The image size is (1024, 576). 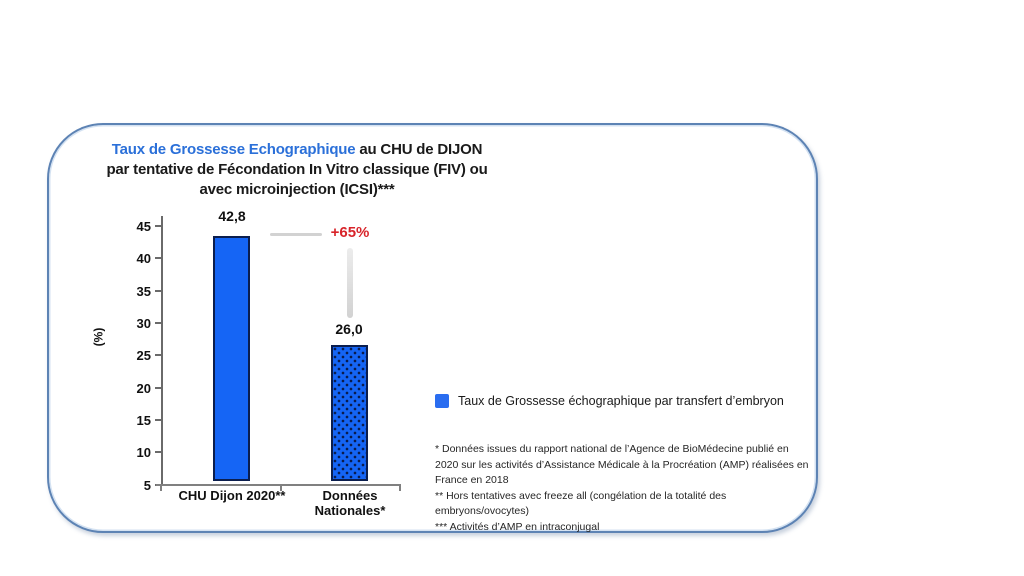 What do you see at coordinates (143, 452) in the screenshot?
I see `y-tick-label: 10` at bounding box center [143, 452].